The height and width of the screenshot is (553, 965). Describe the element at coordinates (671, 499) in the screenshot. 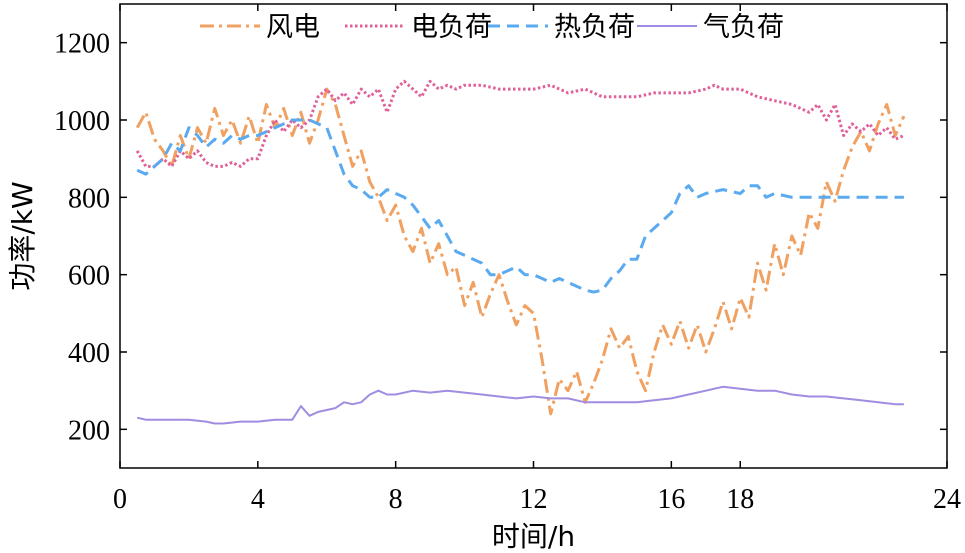

I see `x-tick-label: 16` at that location.